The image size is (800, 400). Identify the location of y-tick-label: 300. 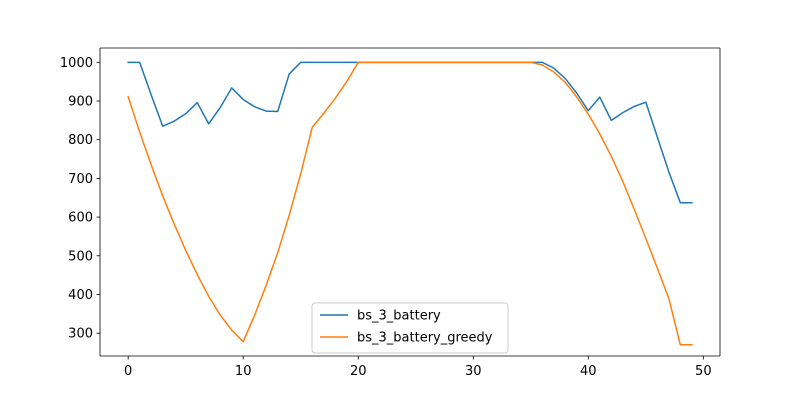
(80, 334).